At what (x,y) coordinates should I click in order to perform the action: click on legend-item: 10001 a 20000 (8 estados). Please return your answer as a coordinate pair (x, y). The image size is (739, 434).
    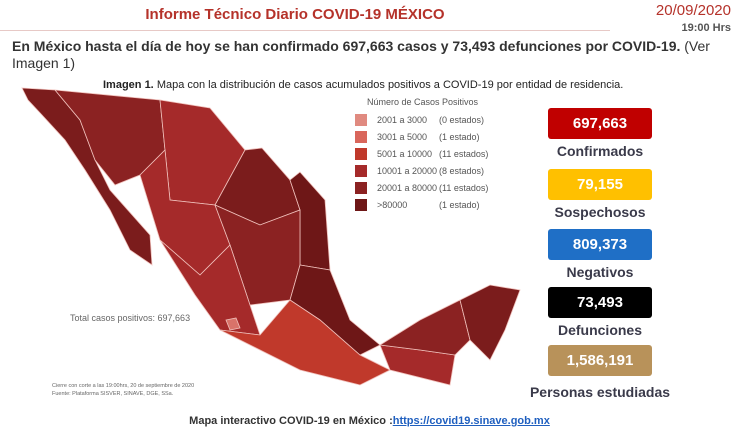
    Looking at the image, I should click on (421, 170).